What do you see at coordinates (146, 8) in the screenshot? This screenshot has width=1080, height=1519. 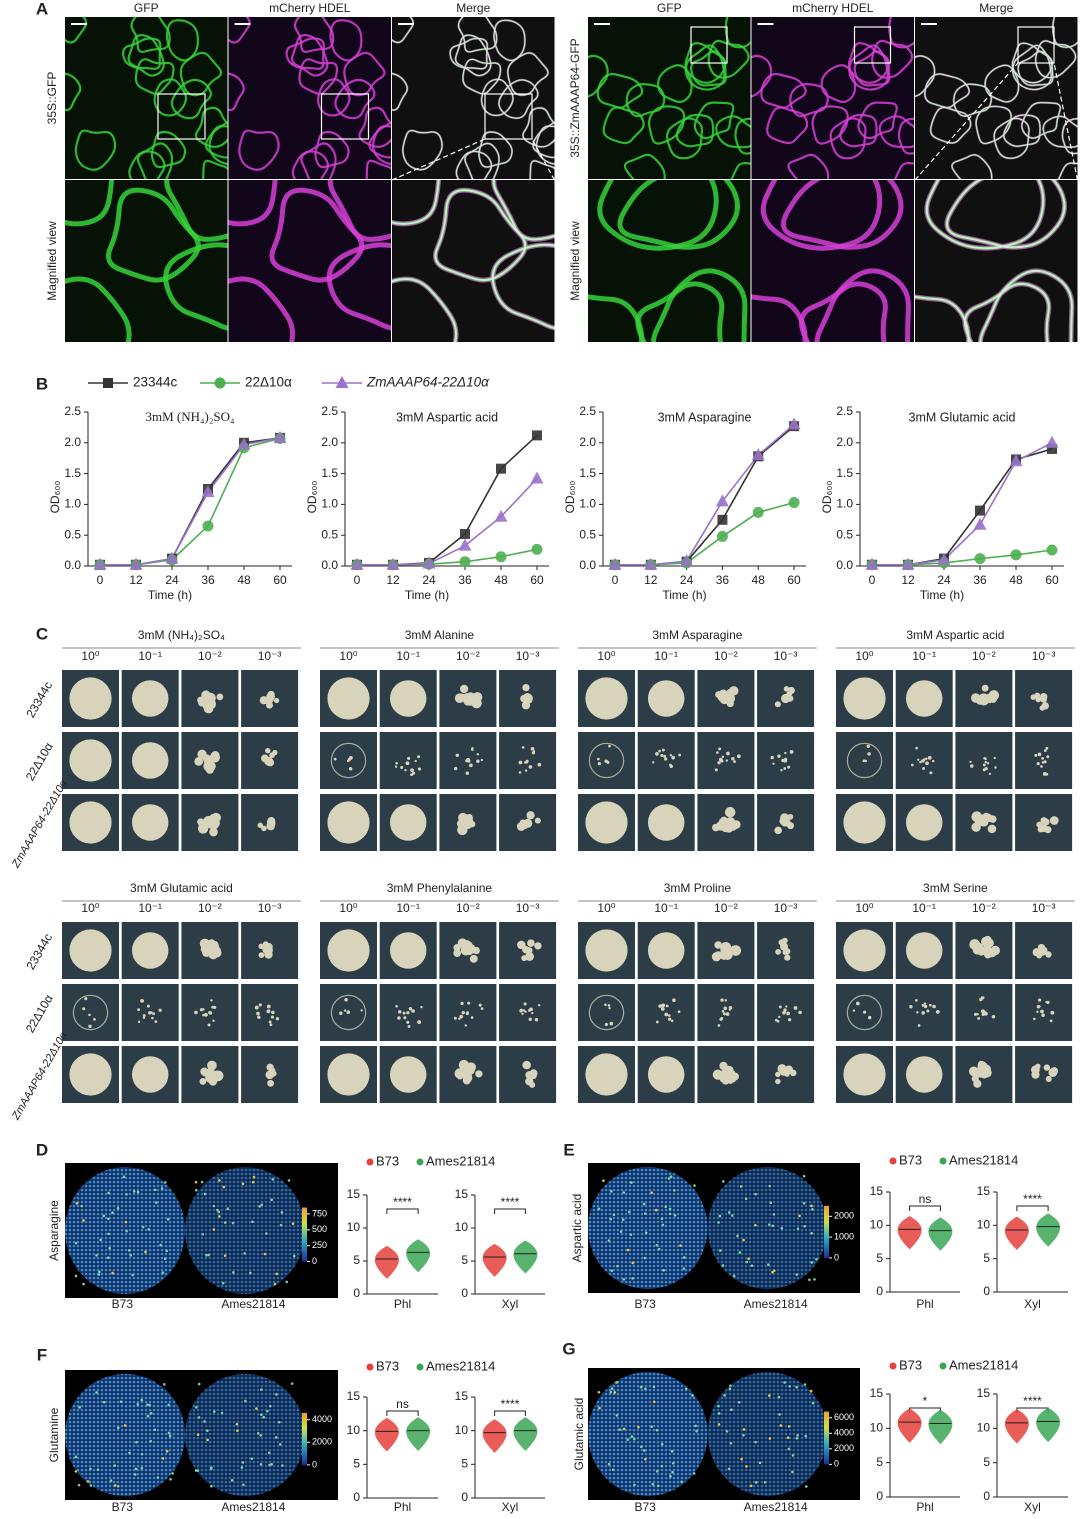 I see `column-header: GFP` at bounding box center [146, 8].